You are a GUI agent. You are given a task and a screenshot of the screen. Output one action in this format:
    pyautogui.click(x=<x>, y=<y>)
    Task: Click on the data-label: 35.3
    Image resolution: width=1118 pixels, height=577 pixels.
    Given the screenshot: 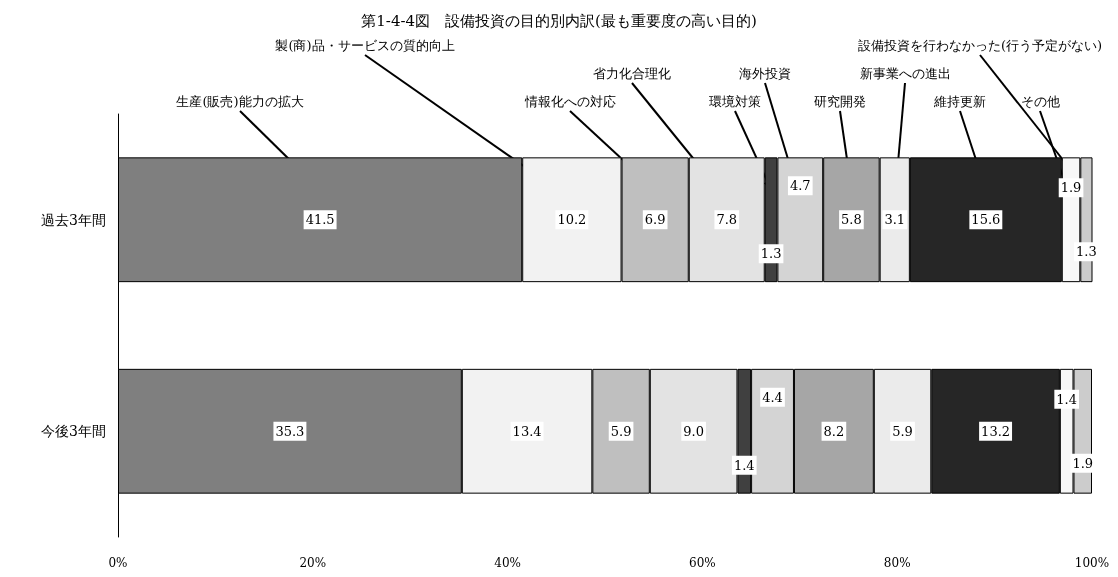 What is the action you would take?
    pyautogui.click(x=290, y=431)
    